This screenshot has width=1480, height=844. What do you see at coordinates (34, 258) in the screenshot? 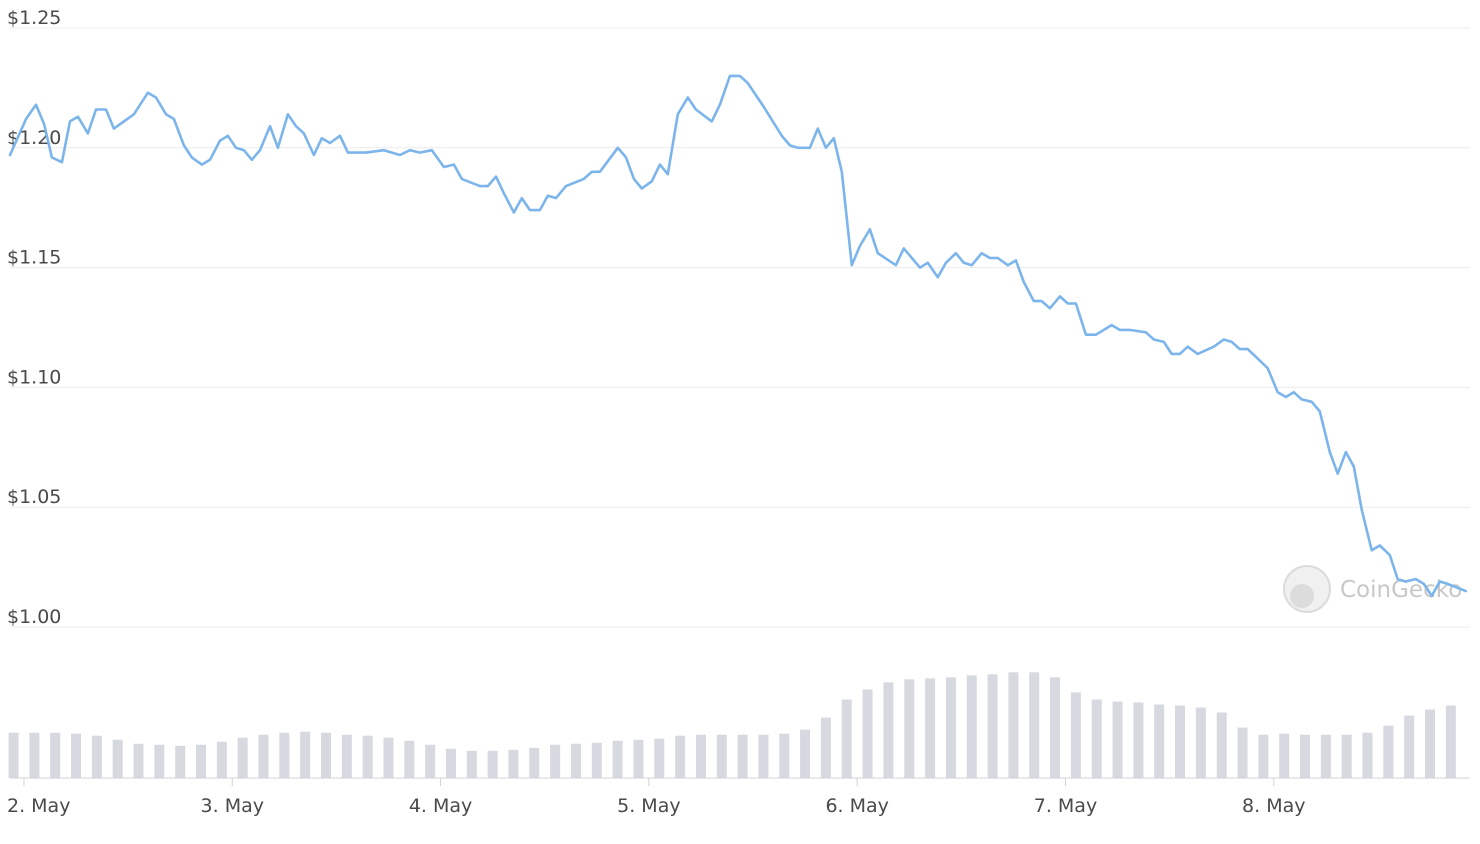
I see `y-tick-label: $1.15` at bounding box center [34, 258].